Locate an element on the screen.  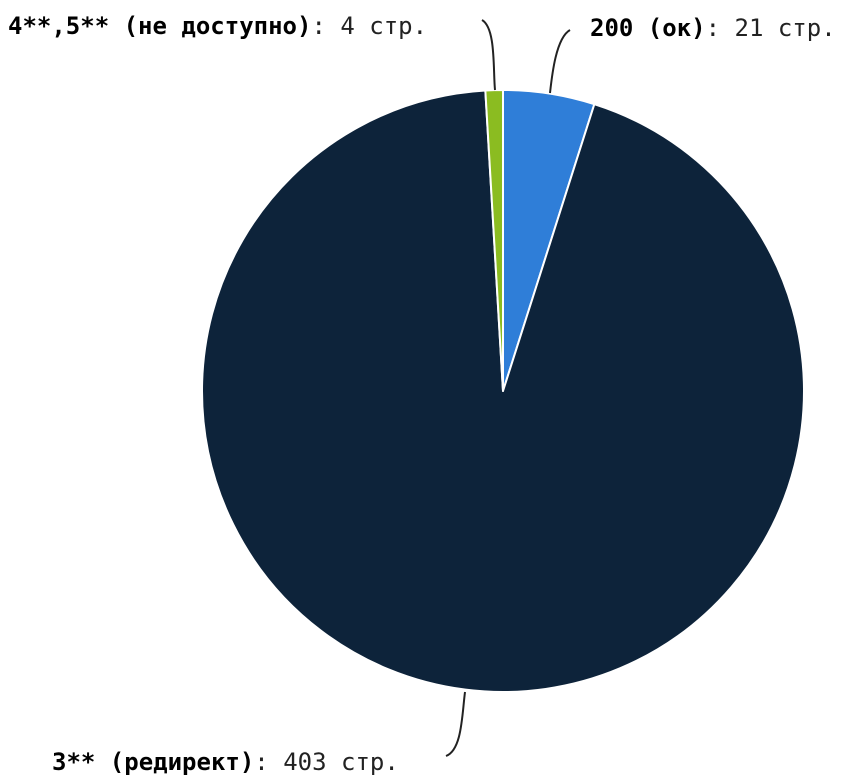
slice-label-3xx: 3** (редирект): 403 стр. is located at coordinates (225, 761).